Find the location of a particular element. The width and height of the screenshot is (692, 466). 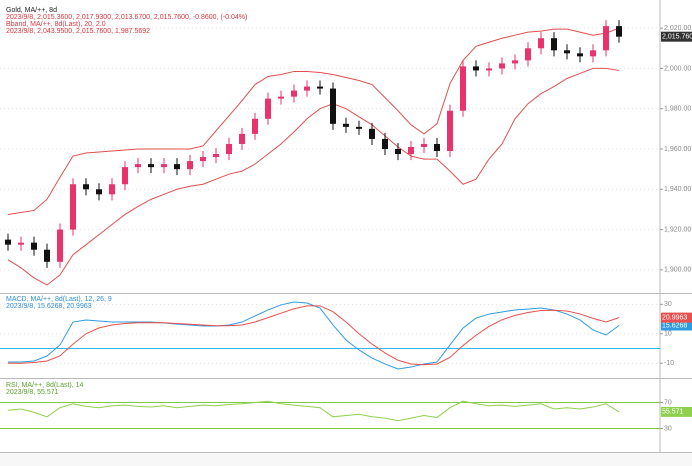

y-tick-label: -10 is located at coordinates (669, 363).